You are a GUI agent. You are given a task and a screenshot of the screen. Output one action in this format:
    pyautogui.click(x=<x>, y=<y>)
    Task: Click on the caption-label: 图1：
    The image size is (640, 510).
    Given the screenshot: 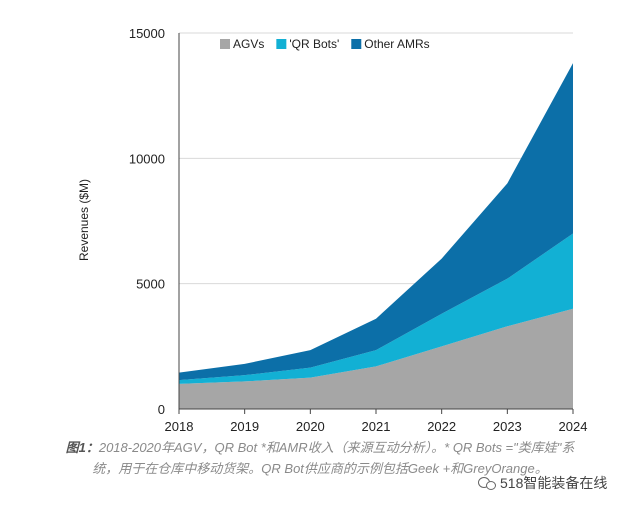 What is the action you would take?
    pyautogui.click(x=82, y=447)
    